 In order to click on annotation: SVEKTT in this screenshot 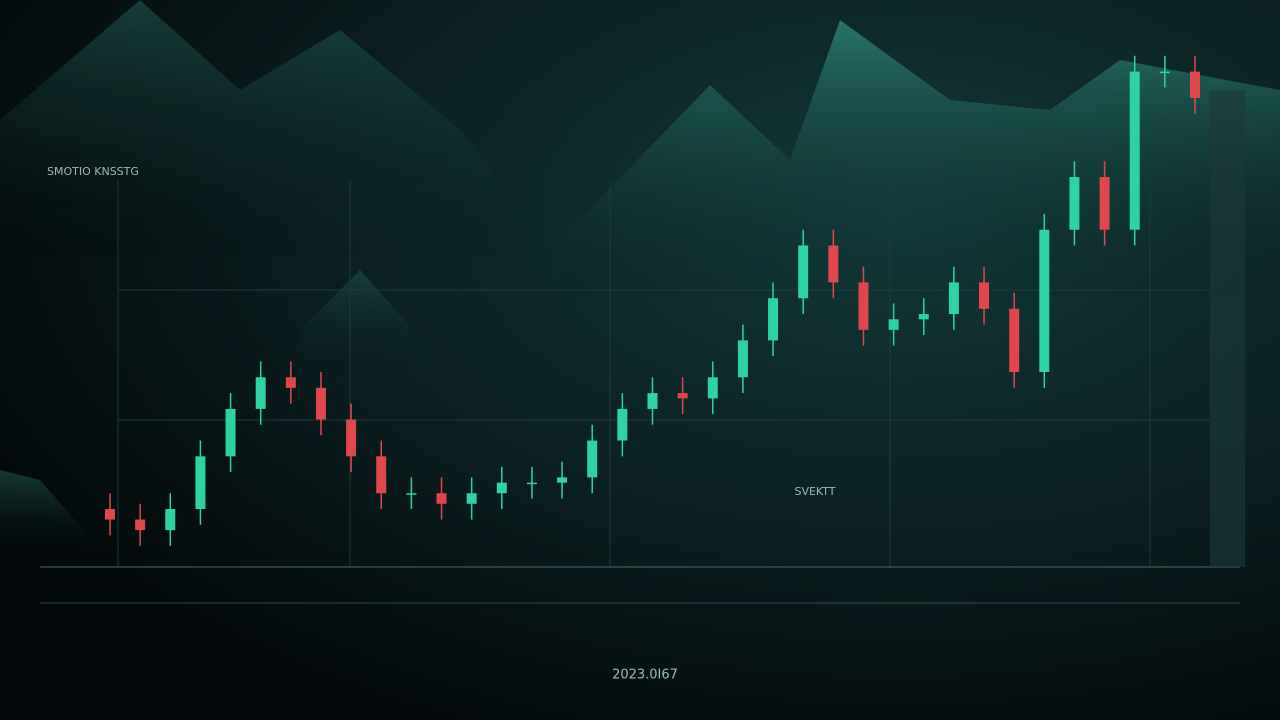, I will do `click(814, 491)`.